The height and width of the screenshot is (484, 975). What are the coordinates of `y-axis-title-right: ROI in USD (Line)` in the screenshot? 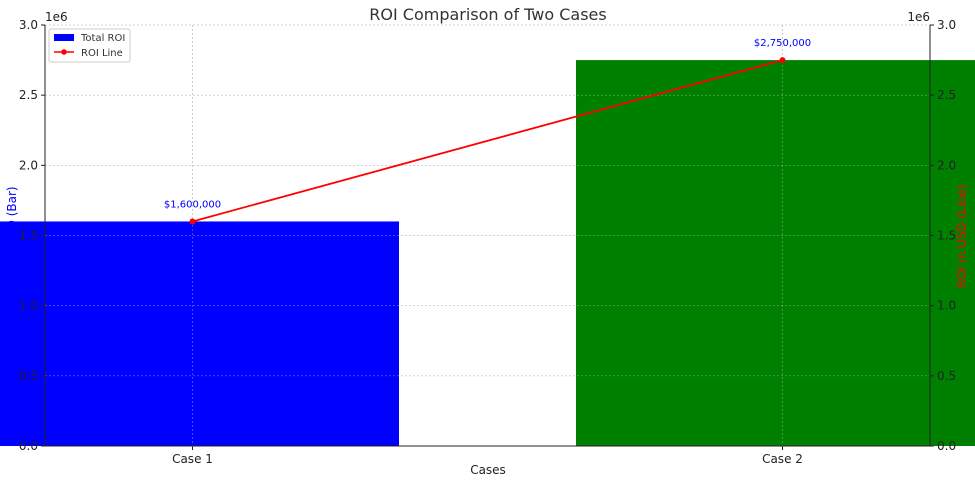 It's located at (962, 236).